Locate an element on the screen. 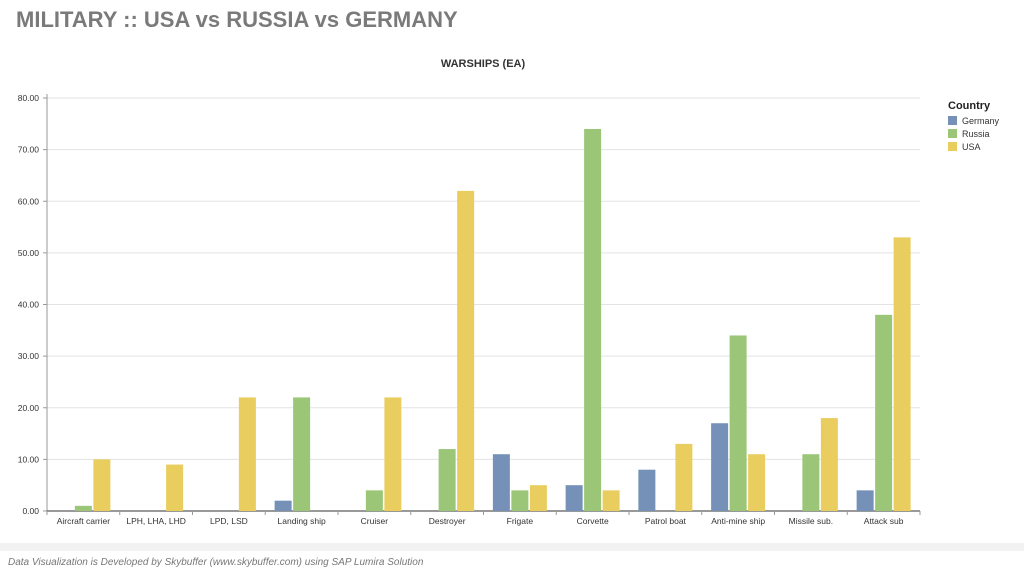  x-tick-label: Patrol boat is located at coordinates (666, 521).